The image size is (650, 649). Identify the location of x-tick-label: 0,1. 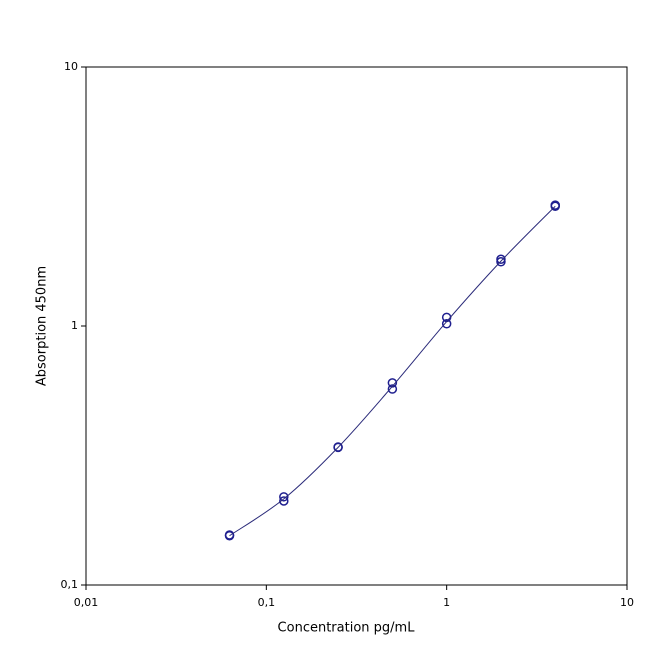
(267, 602).